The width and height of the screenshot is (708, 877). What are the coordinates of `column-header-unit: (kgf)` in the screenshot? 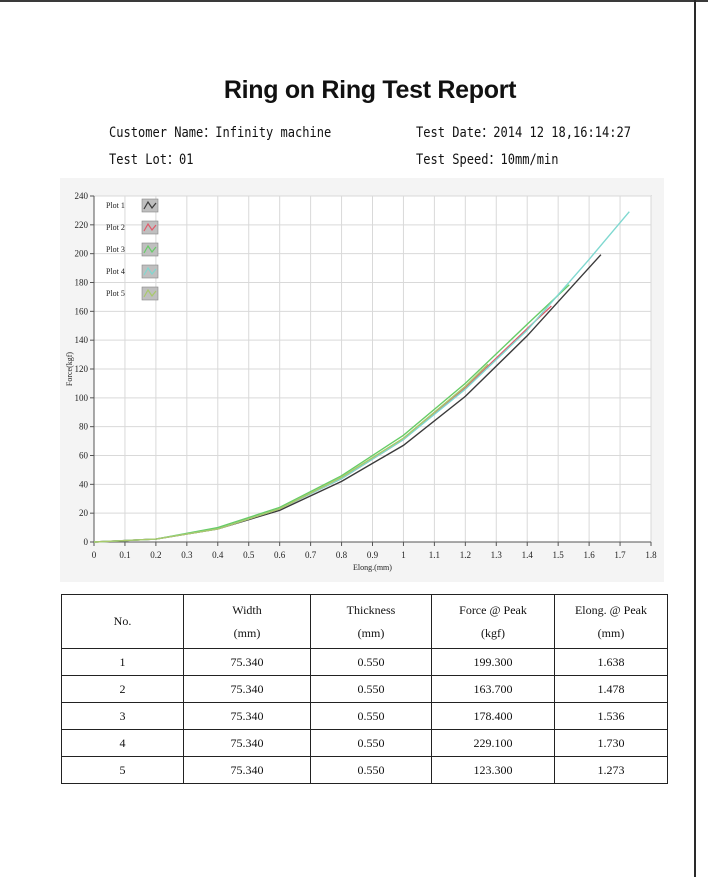 It's located at (493, 632).